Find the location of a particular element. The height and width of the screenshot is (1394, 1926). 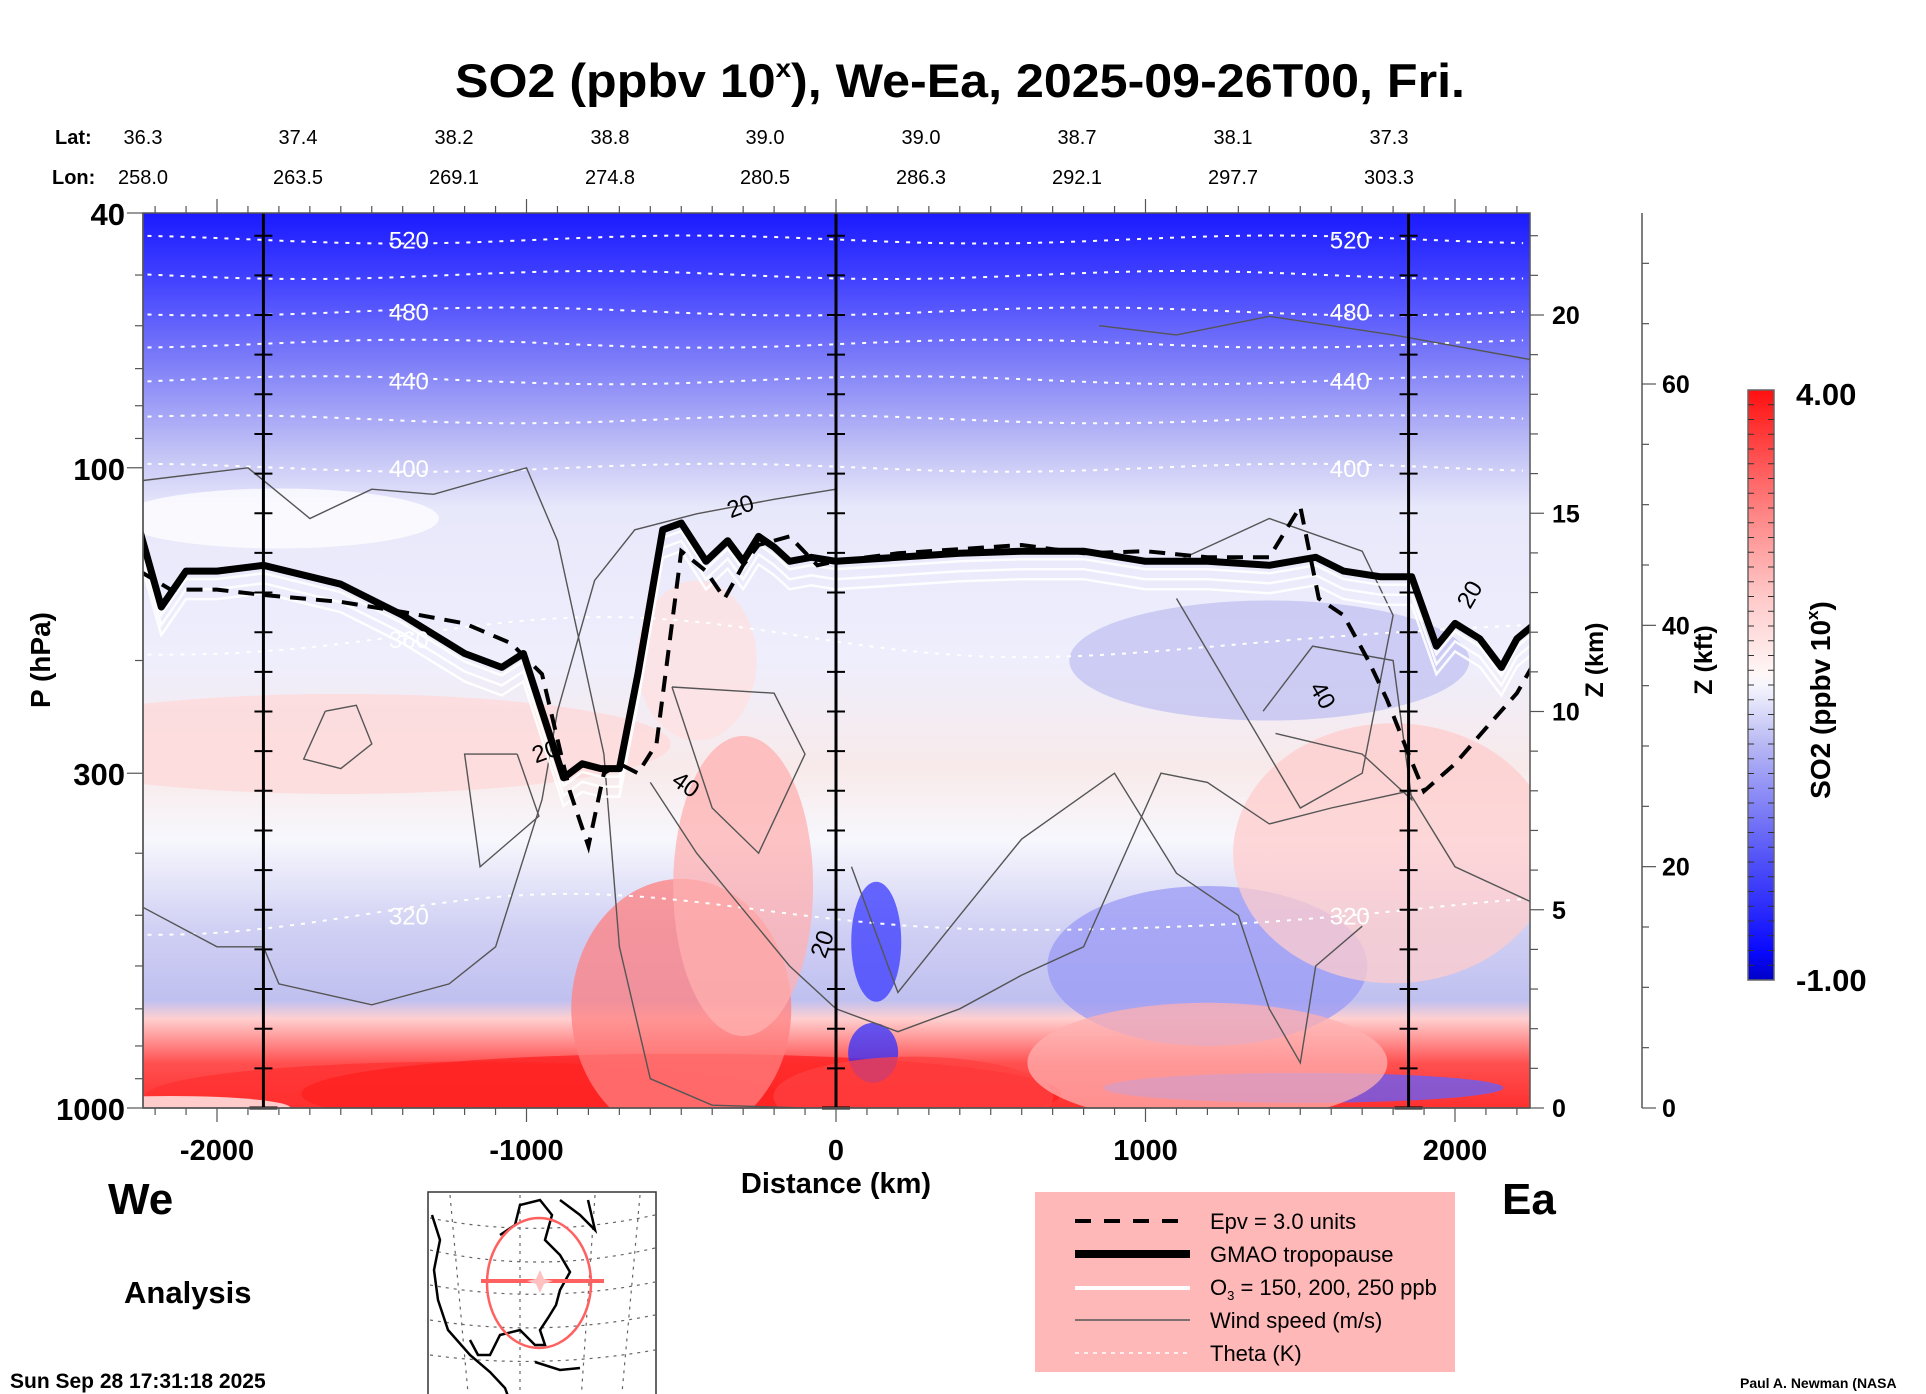

gmao-tropopause-line is located at coordinates (836, 650).